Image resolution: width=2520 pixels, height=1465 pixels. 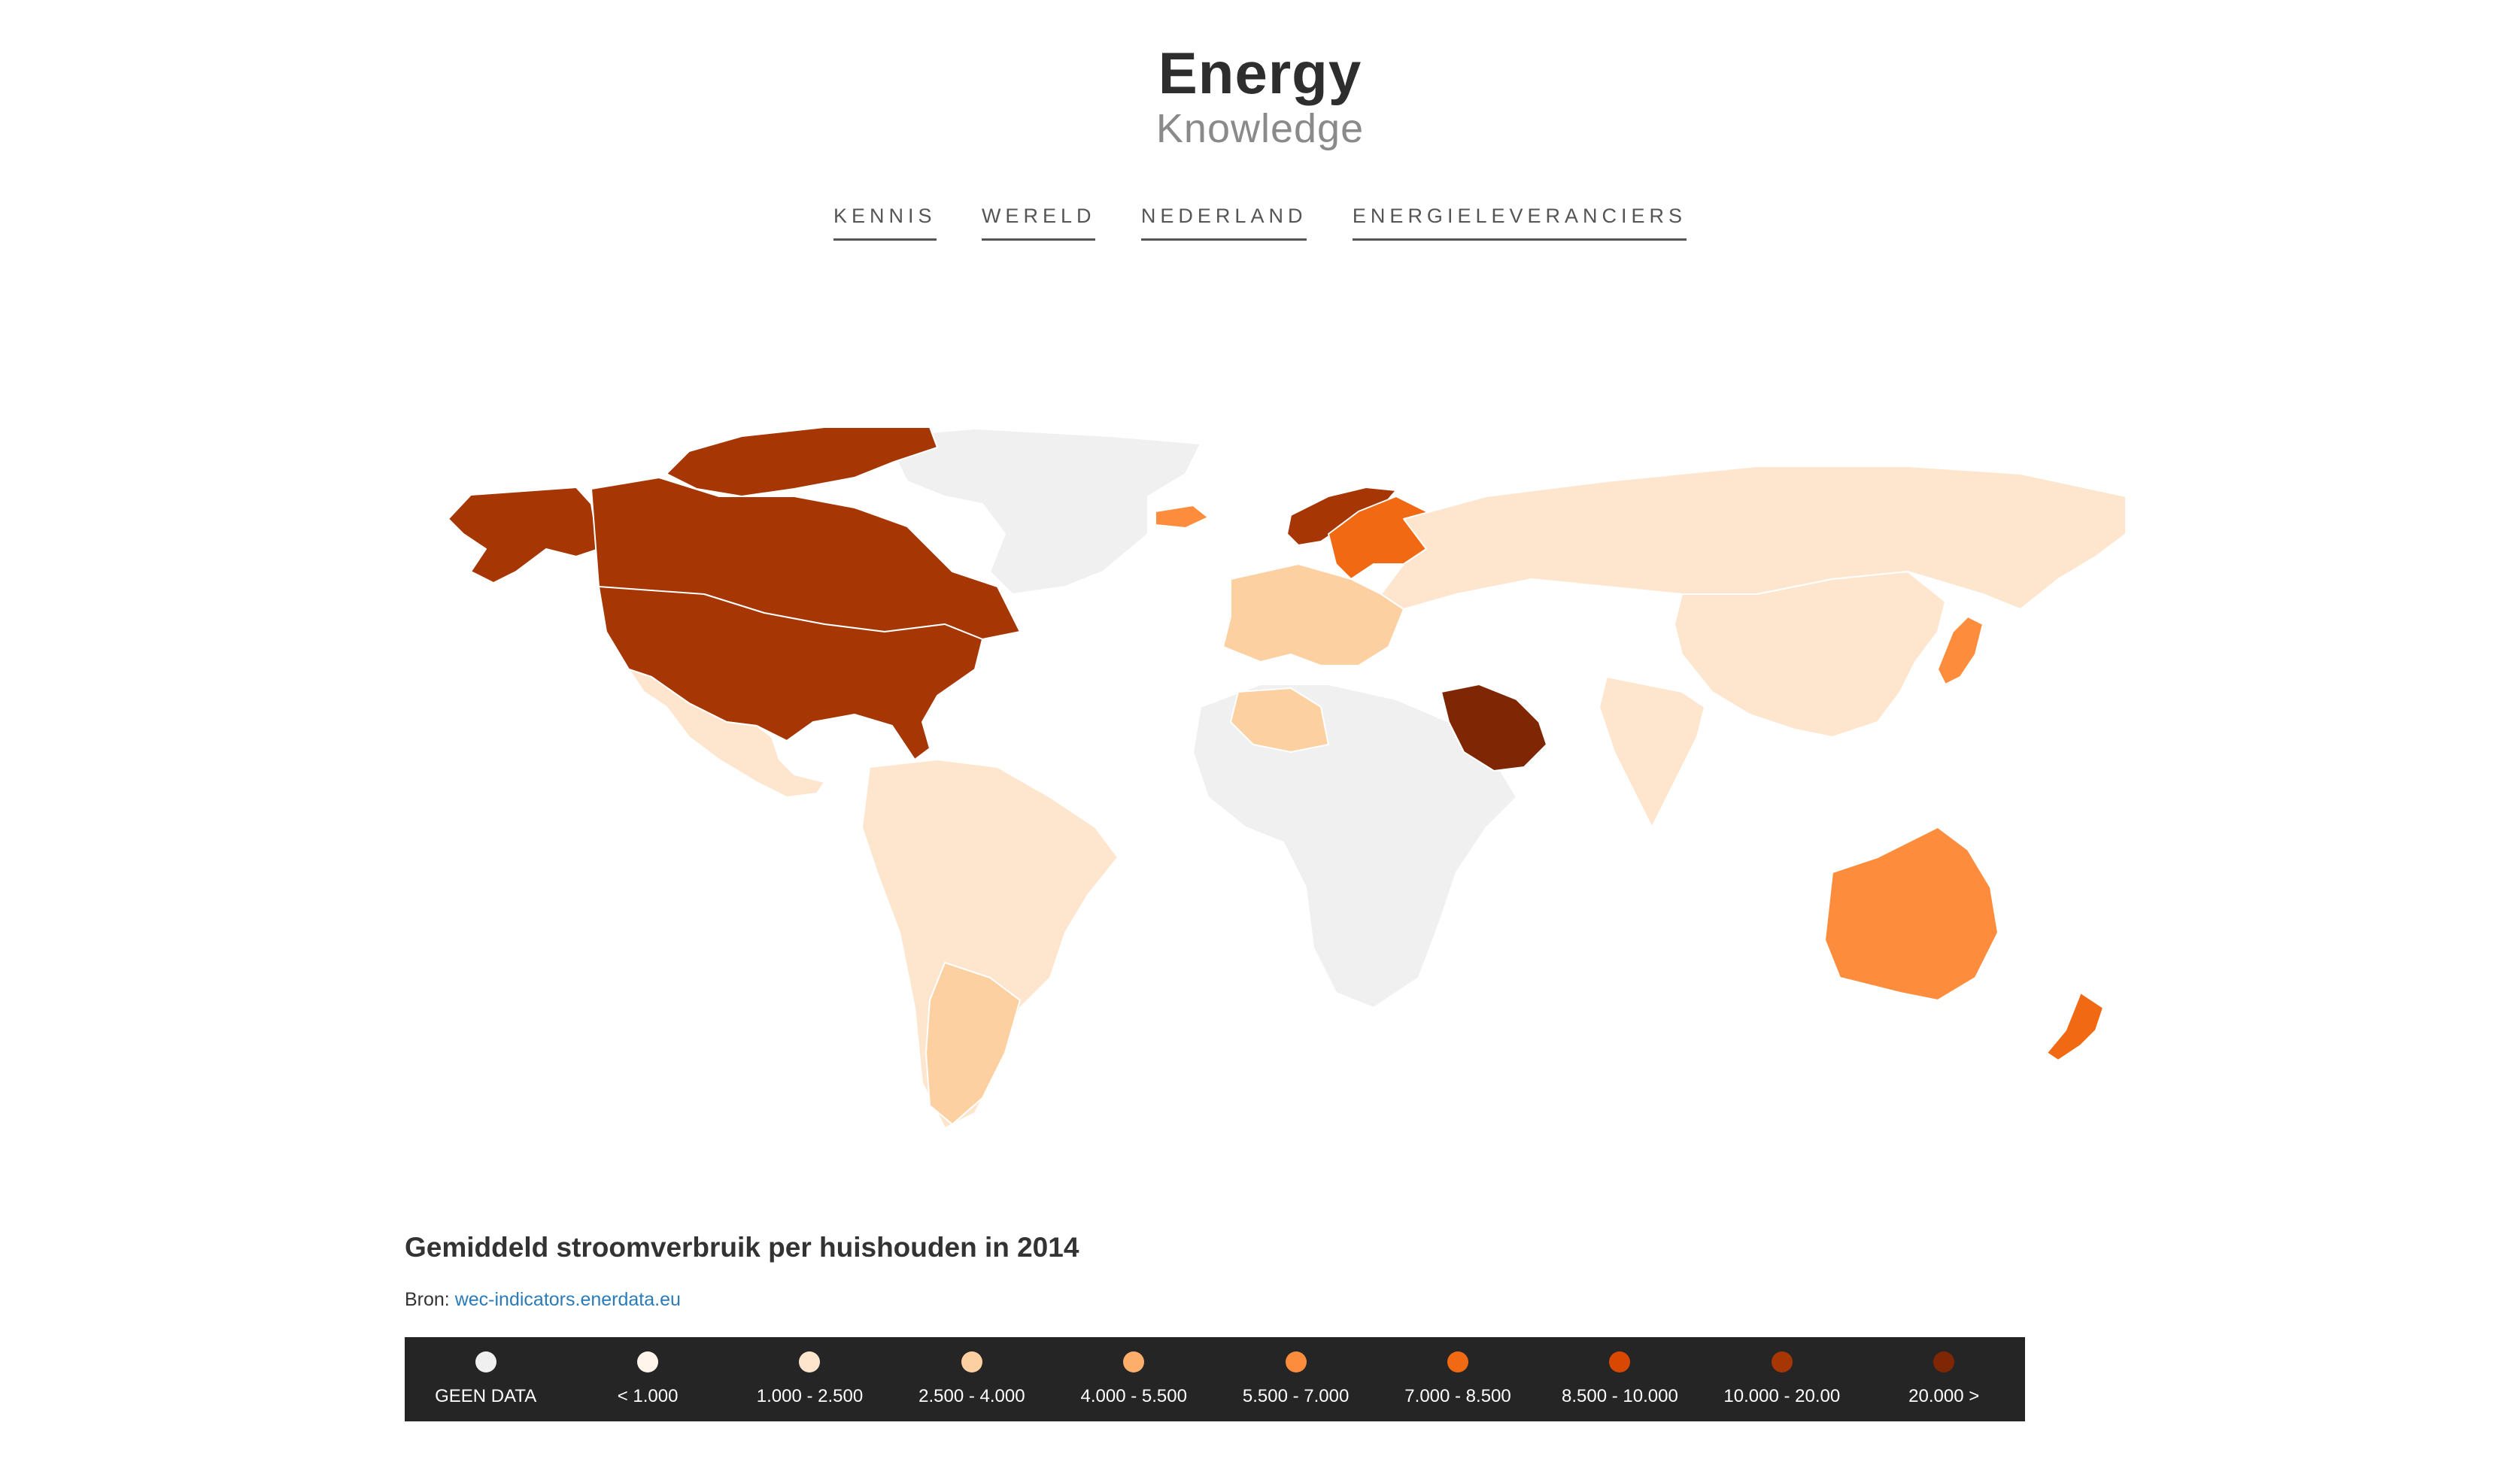 I want to click on legend-item-bin-5: 5.500 - 7.000, so click(x=1296, y=1379).